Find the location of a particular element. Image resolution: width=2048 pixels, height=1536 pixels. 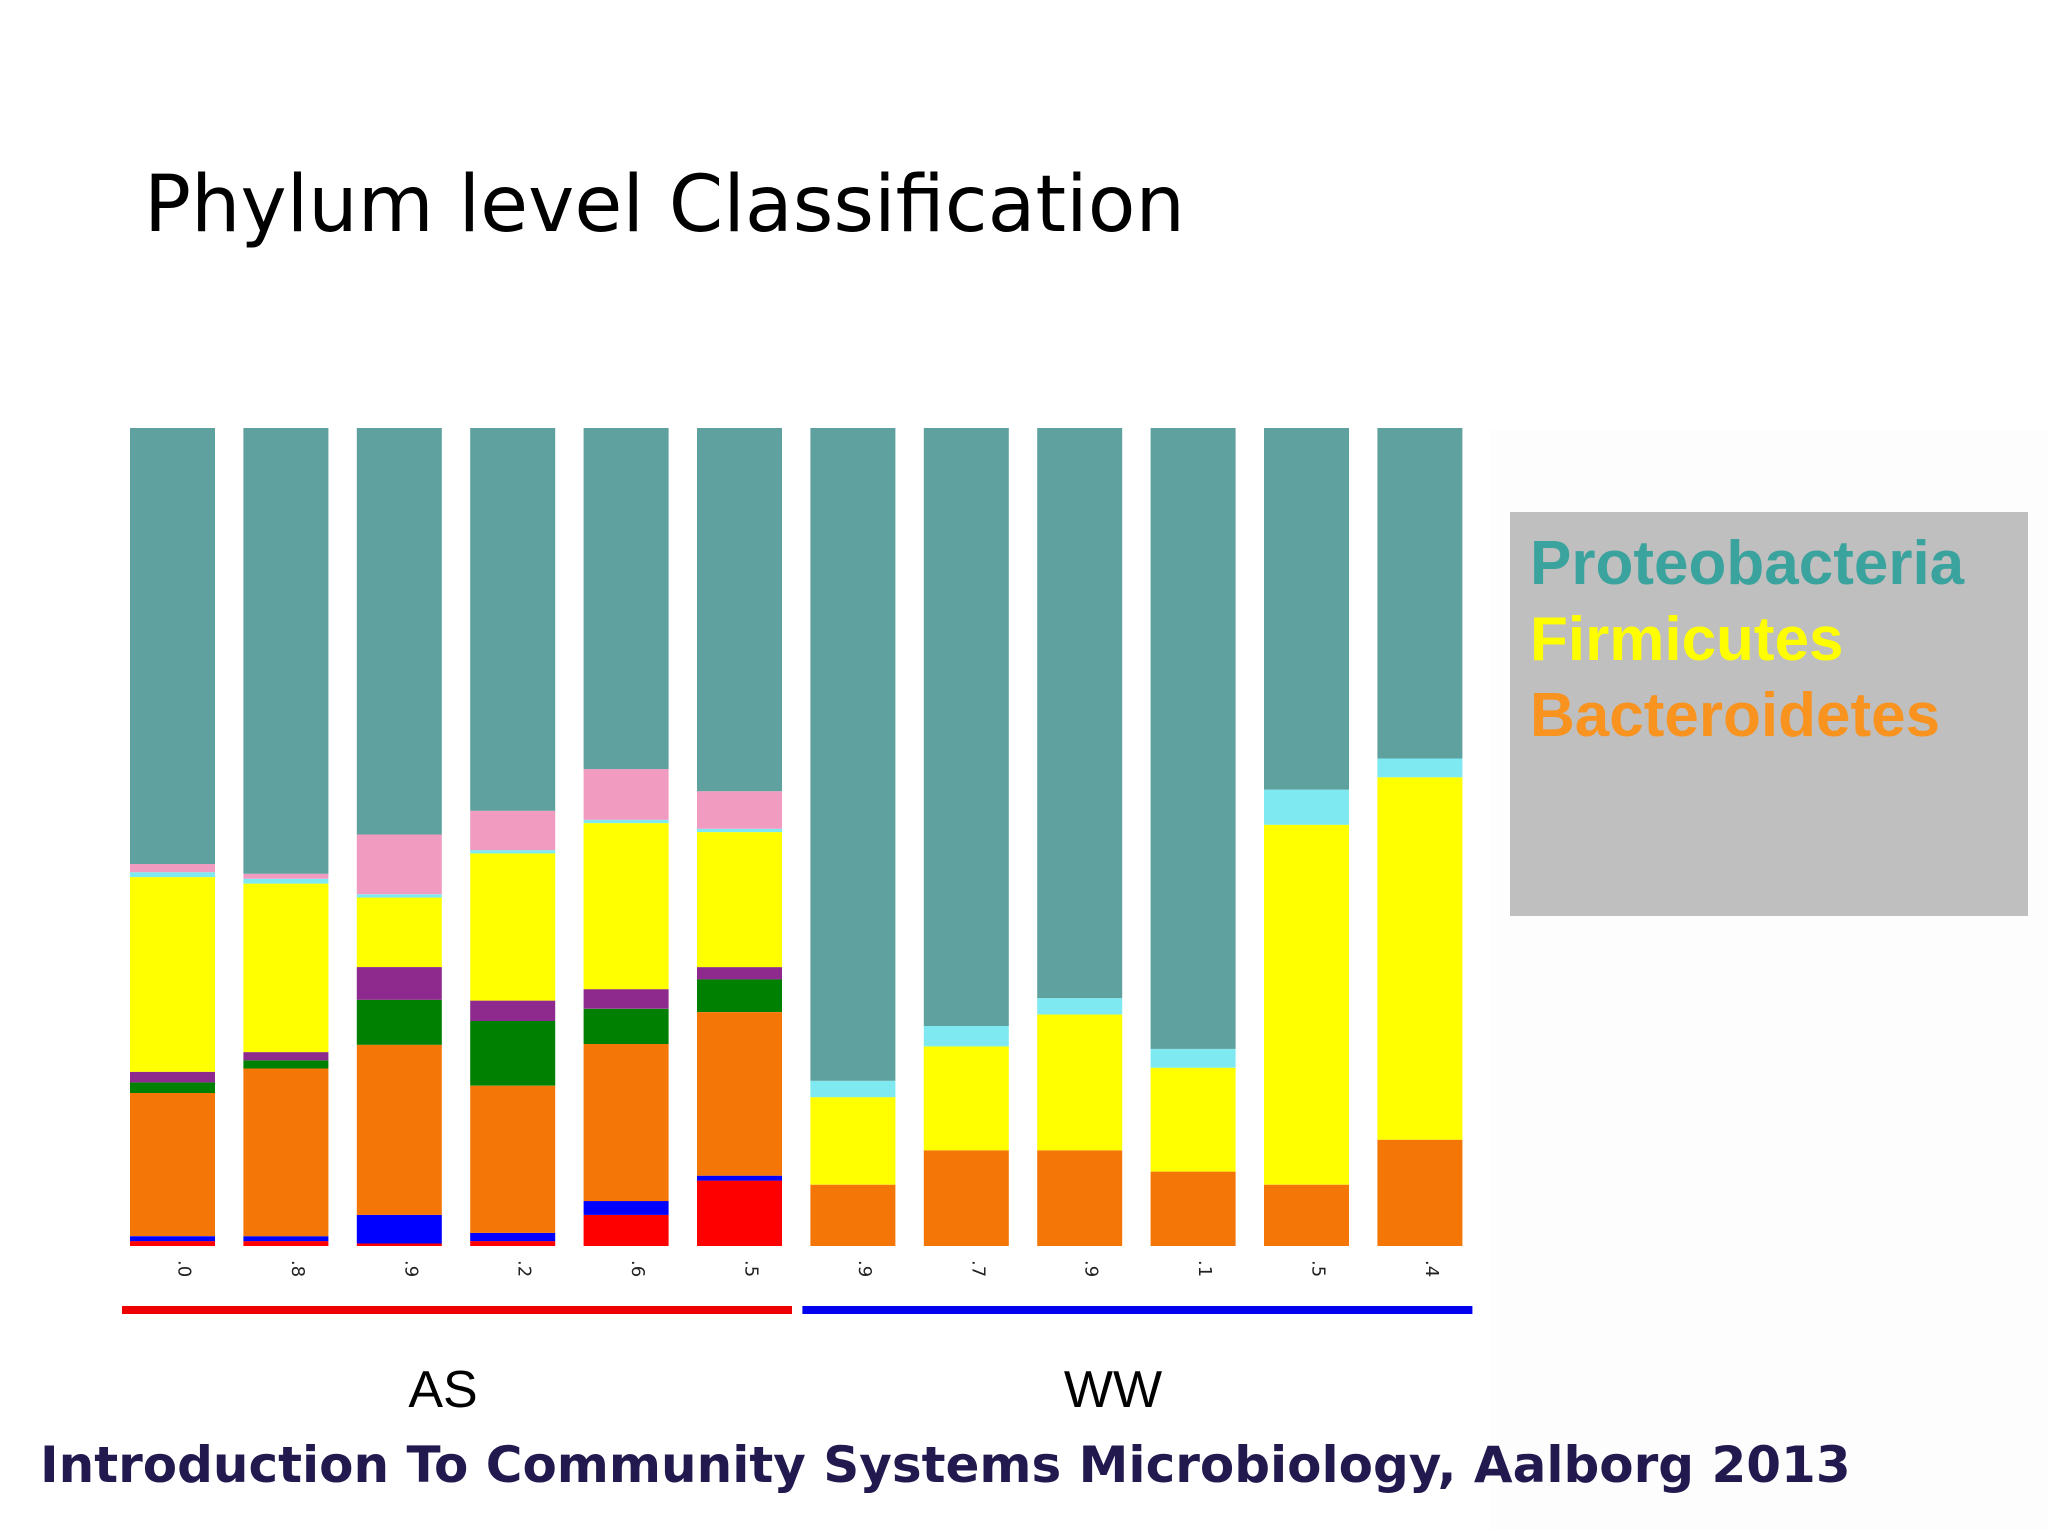

legend: Proteobacteria Firmicutes Bacteroidetes is located at coordinates (1769, 714).